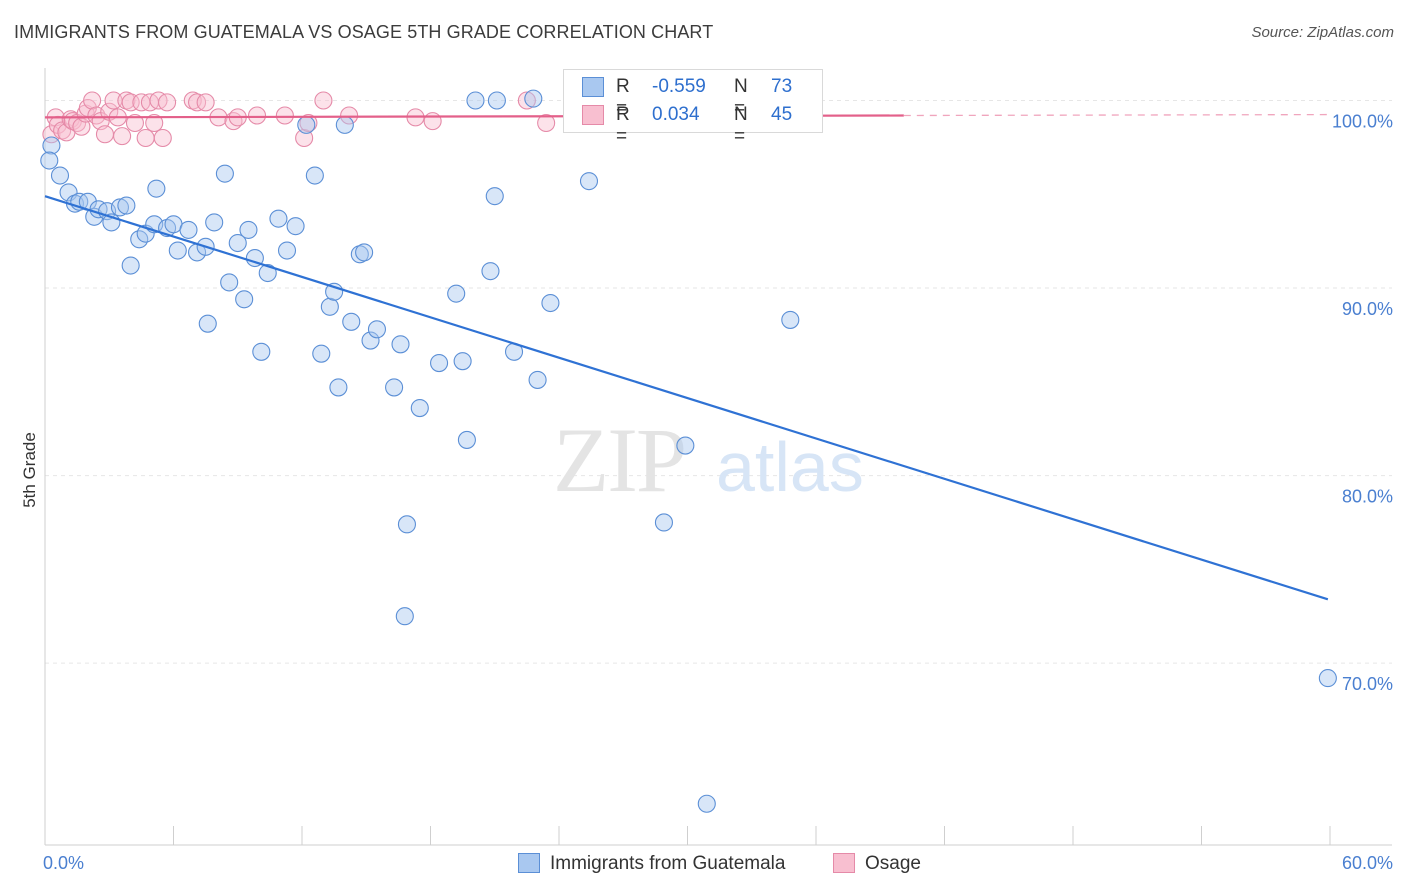  Describe the element at coordinates (1115, 115) in the screenshot. I see `trend-line-extension` at that location.